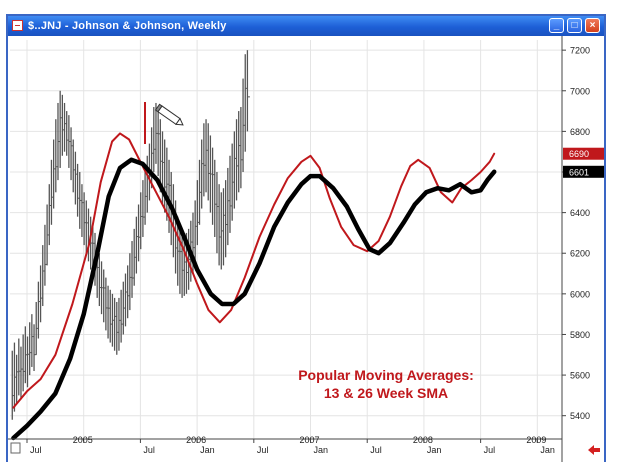 This screenshot has height=474, width=620. Describe the element at coordinates (386, 393) in the screenshot. I see `annotation-line-2: 13 & 26 Week SMA` at that location.